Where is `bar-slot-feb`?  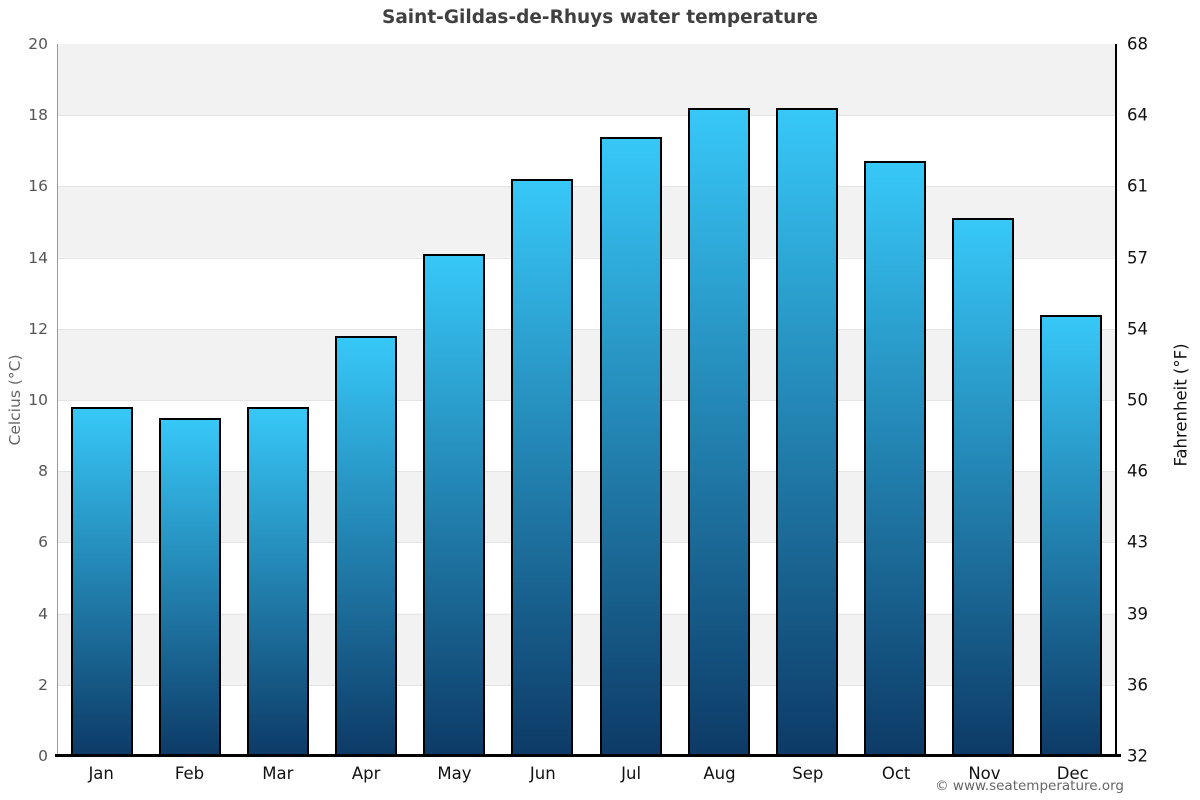 bar-slot-feb is located at coordinates (190, 400).